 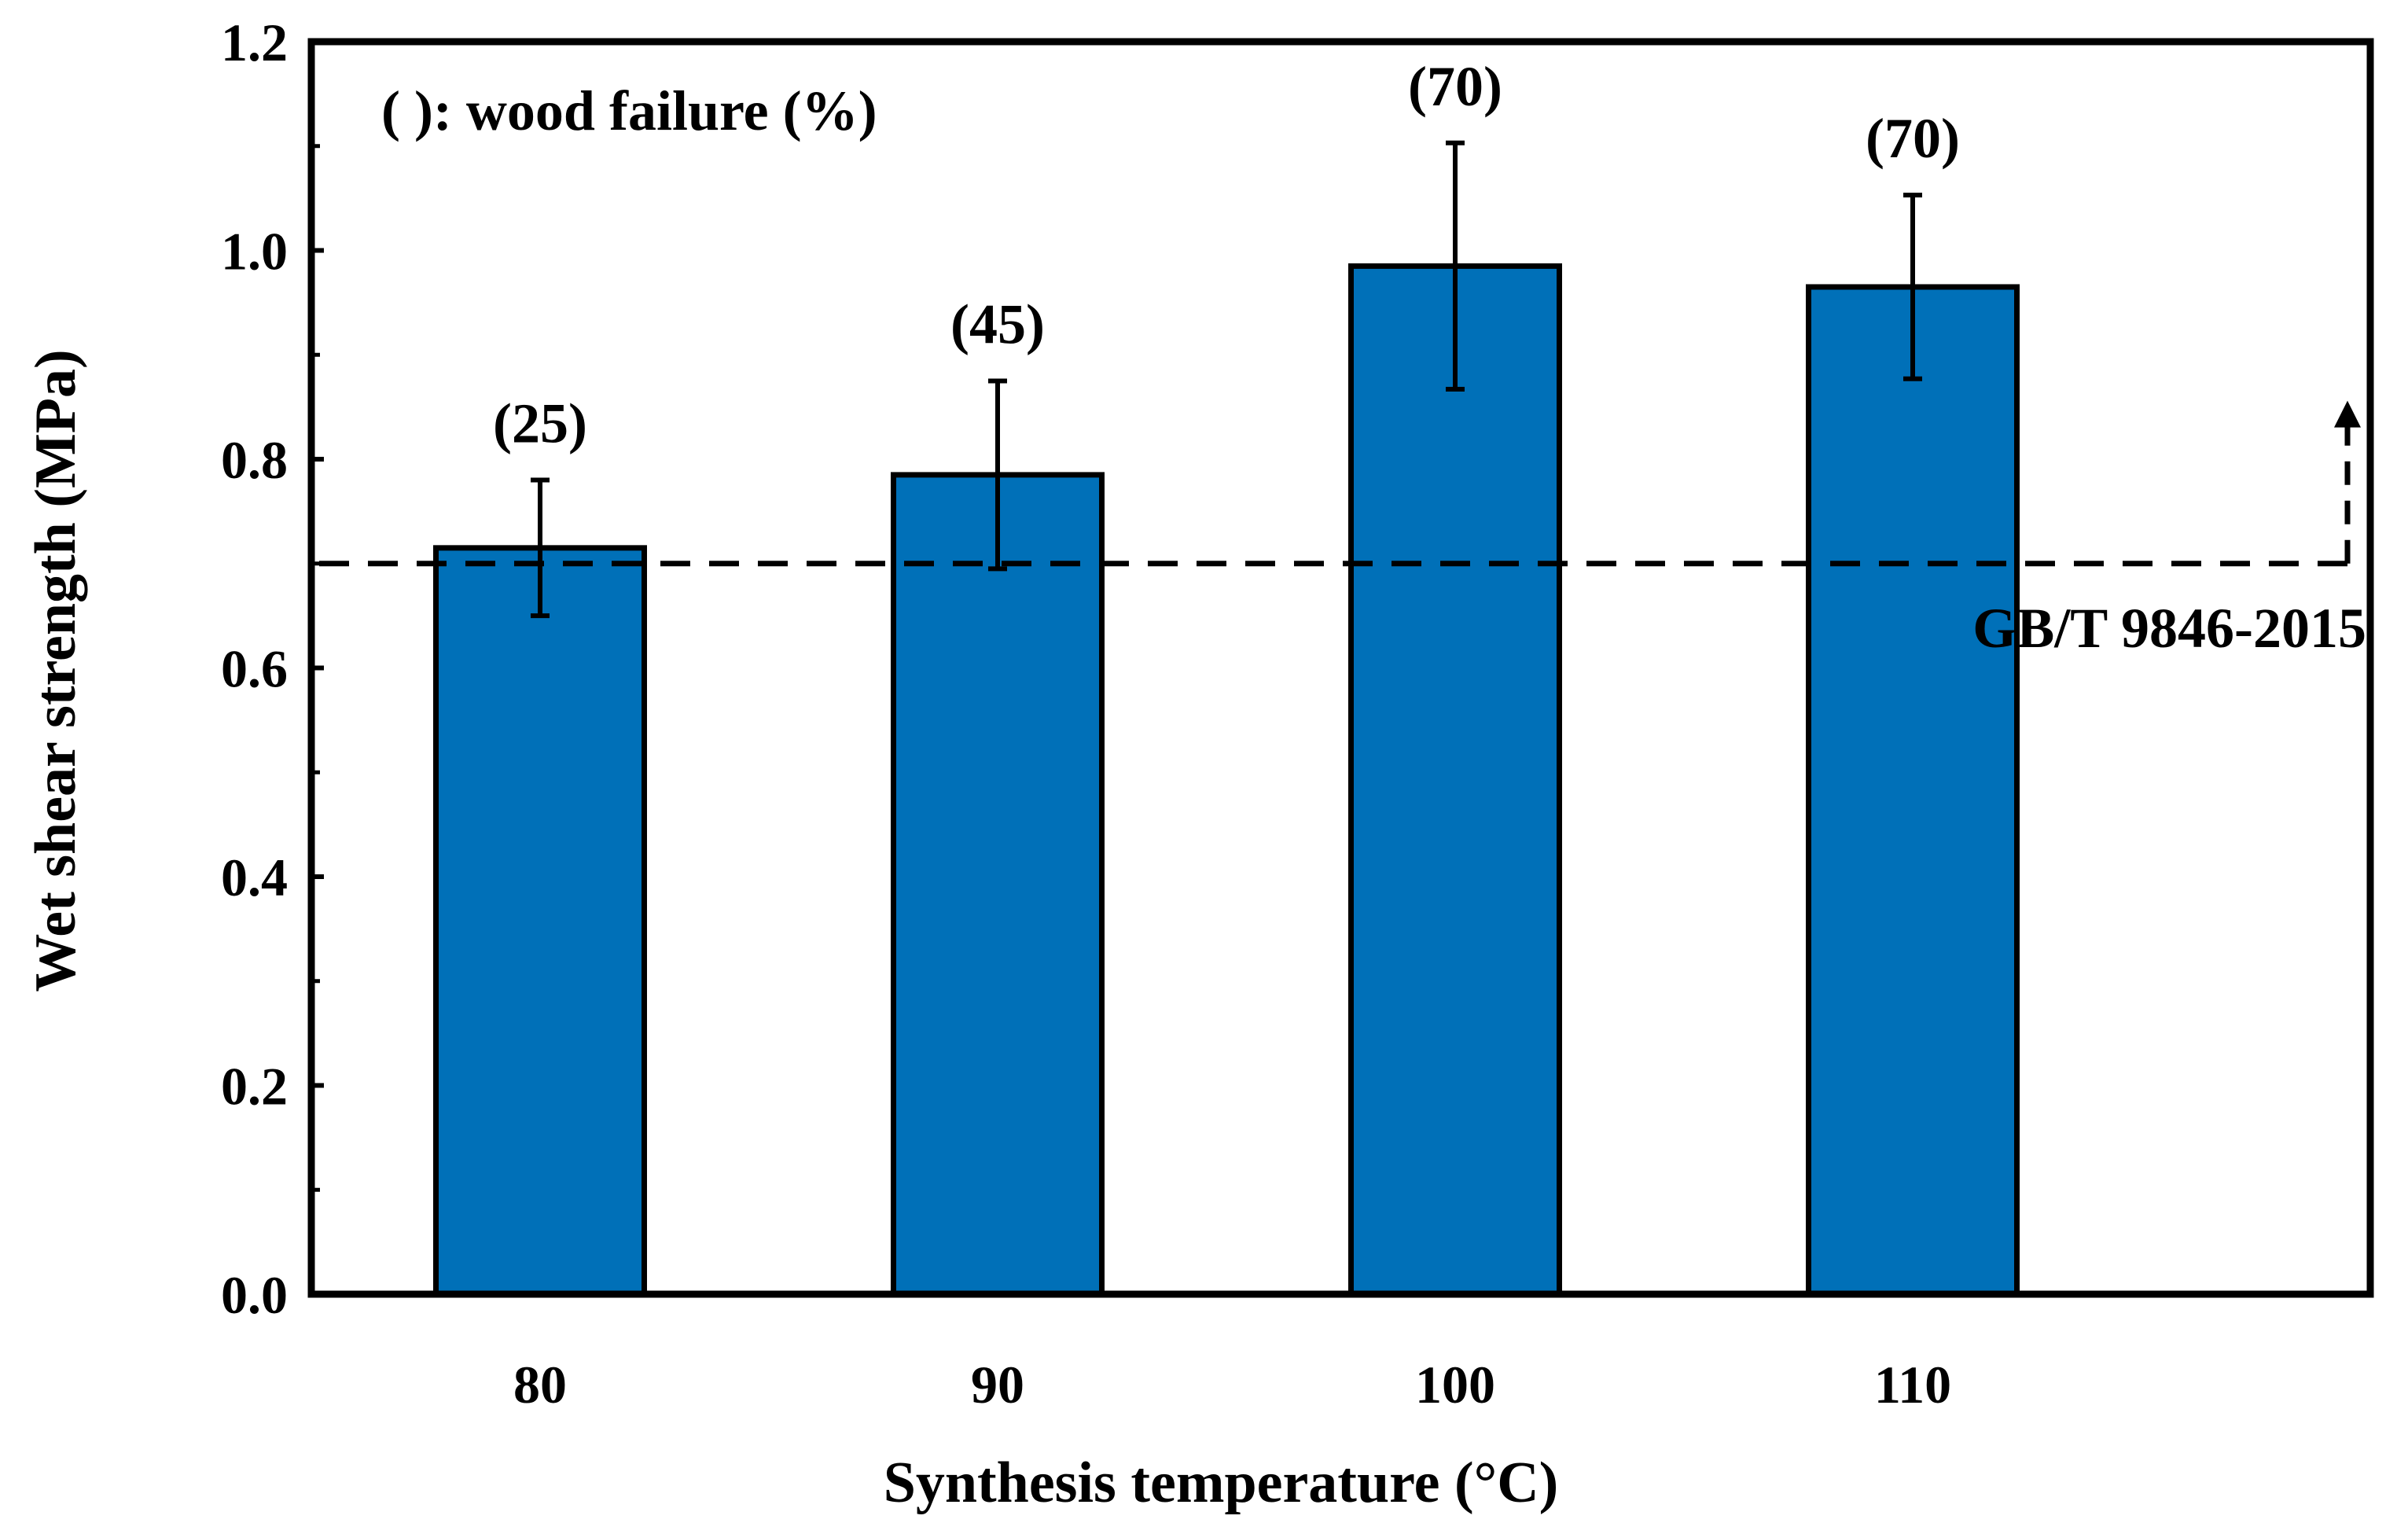 I want to click on y-tick-label: 0.4, so click(x=255, y=878).